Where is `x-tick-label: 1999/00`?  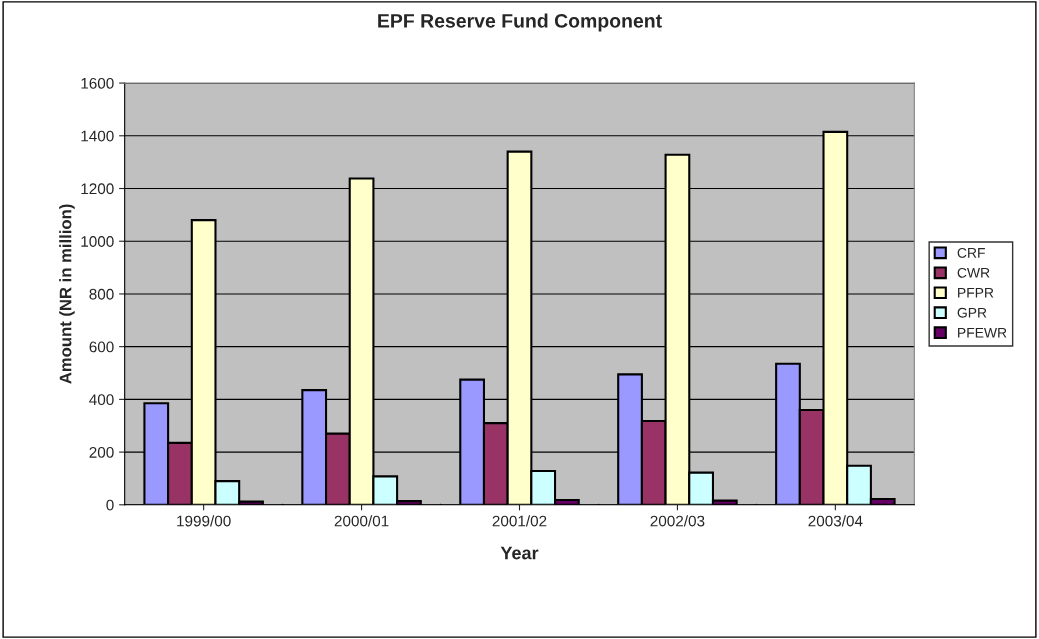
x-tick-label: 1999/00 is located at coordinates (204, 521).